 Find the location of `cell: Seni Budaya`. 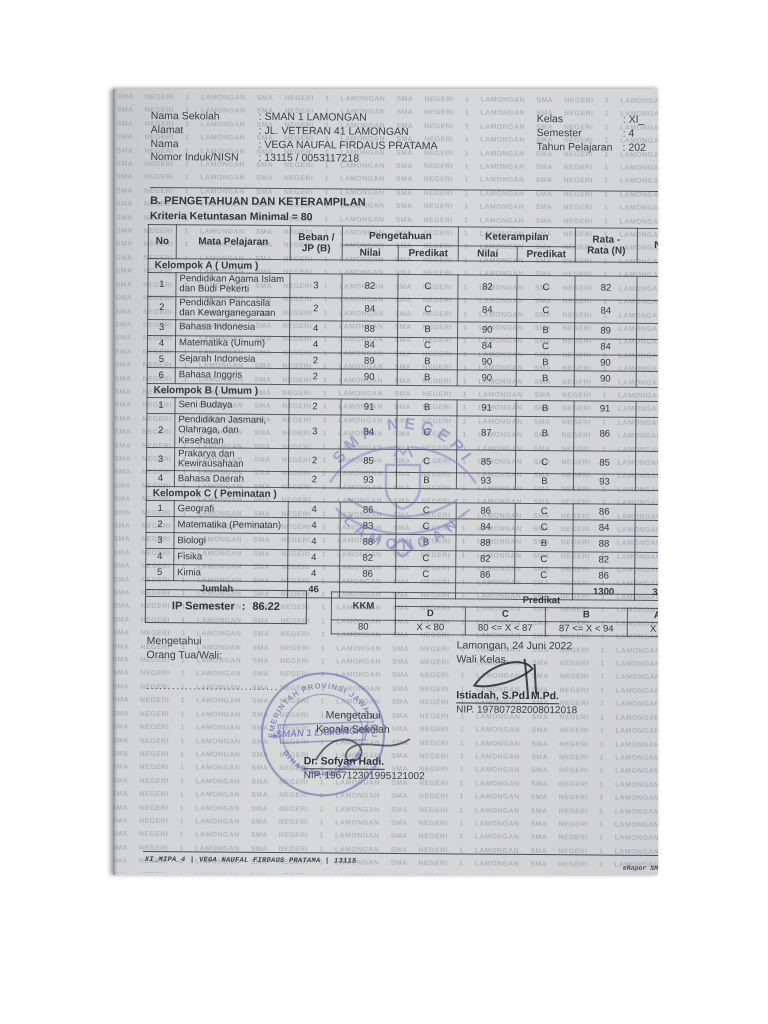

cell: Seni Budaya is located at coordinates (232, 406).